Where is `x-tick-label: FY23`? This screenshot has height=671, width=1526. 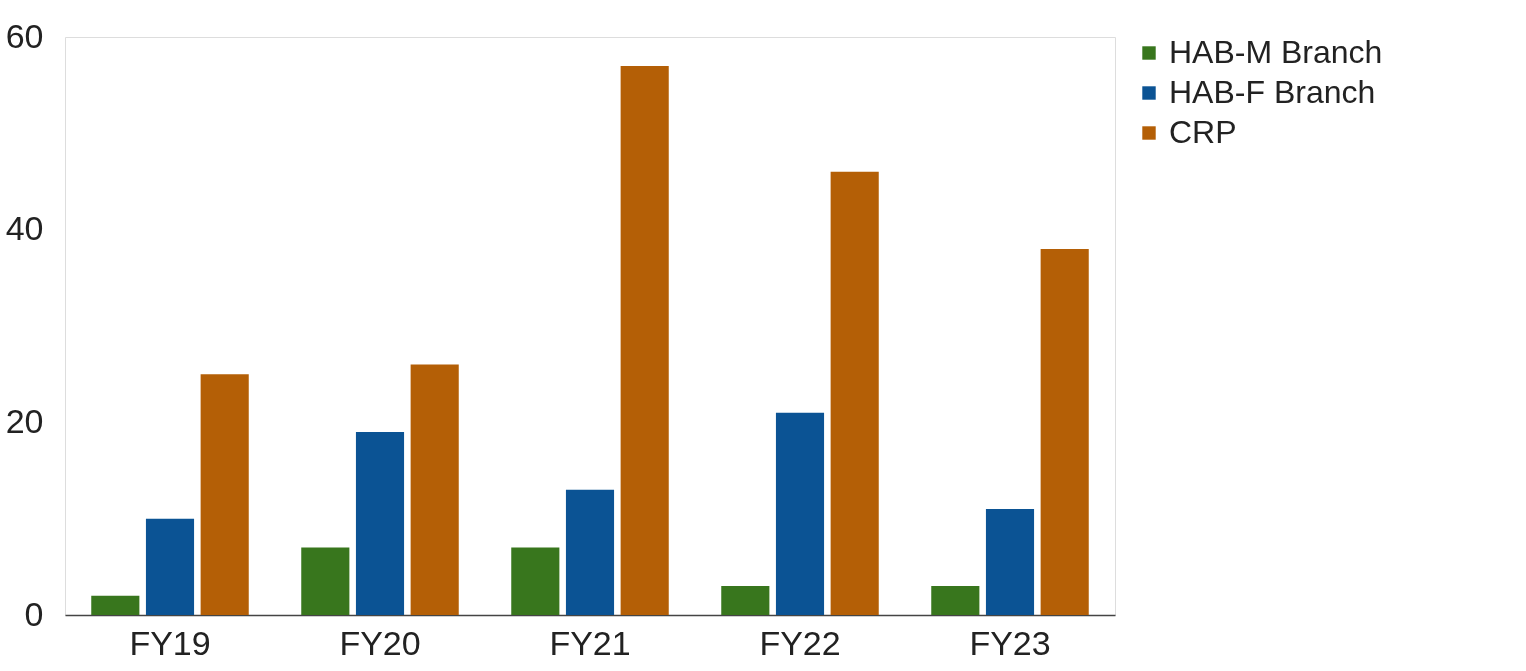
x-tick-label: FY23 is located at coordinates (1010, 642).